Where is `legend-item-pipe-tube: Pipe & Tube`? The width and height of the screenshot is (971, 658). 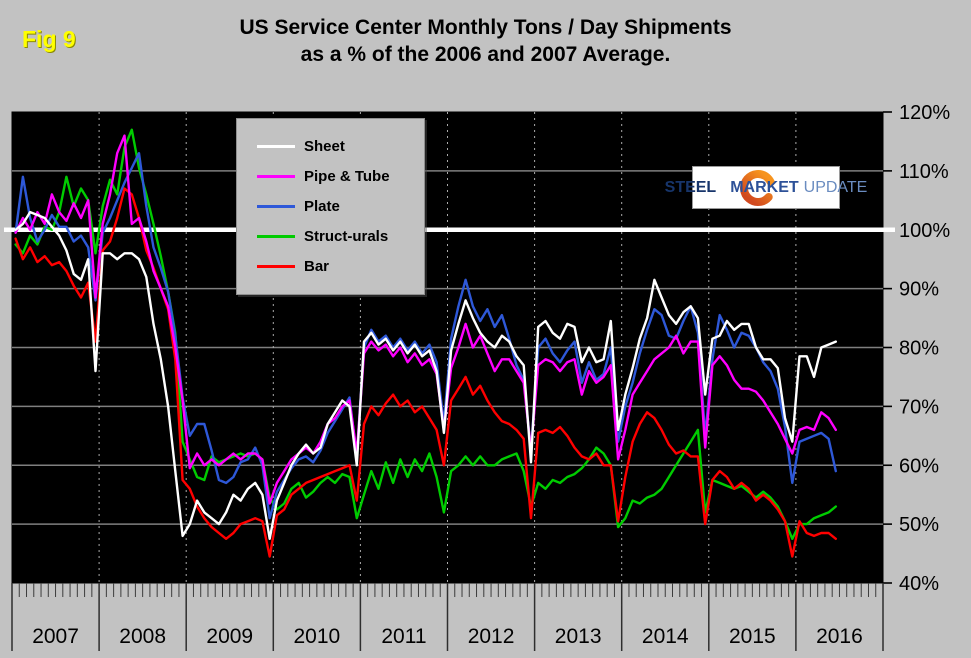 legend-item-pipe-tube: Pipe & Tube is located at coordinates (340, 176).